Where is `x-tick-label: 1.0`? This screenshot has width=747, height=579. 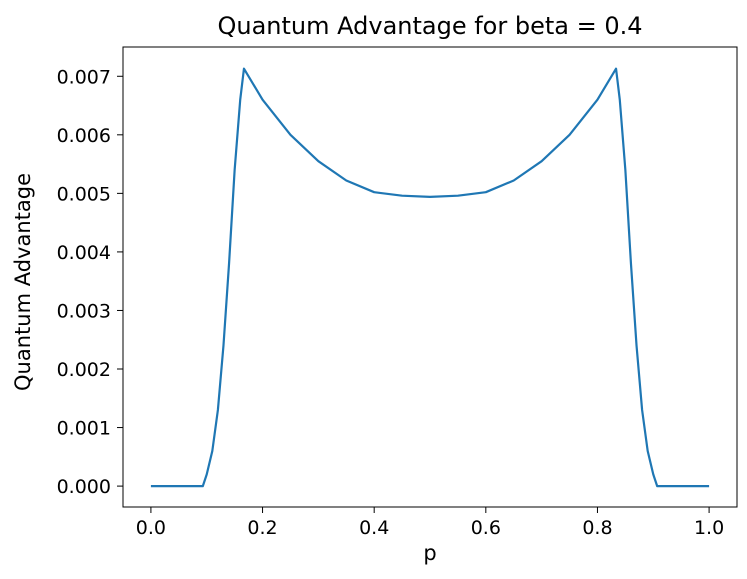
x-tick-label: 1.0 is located at coordinates (709, 528).